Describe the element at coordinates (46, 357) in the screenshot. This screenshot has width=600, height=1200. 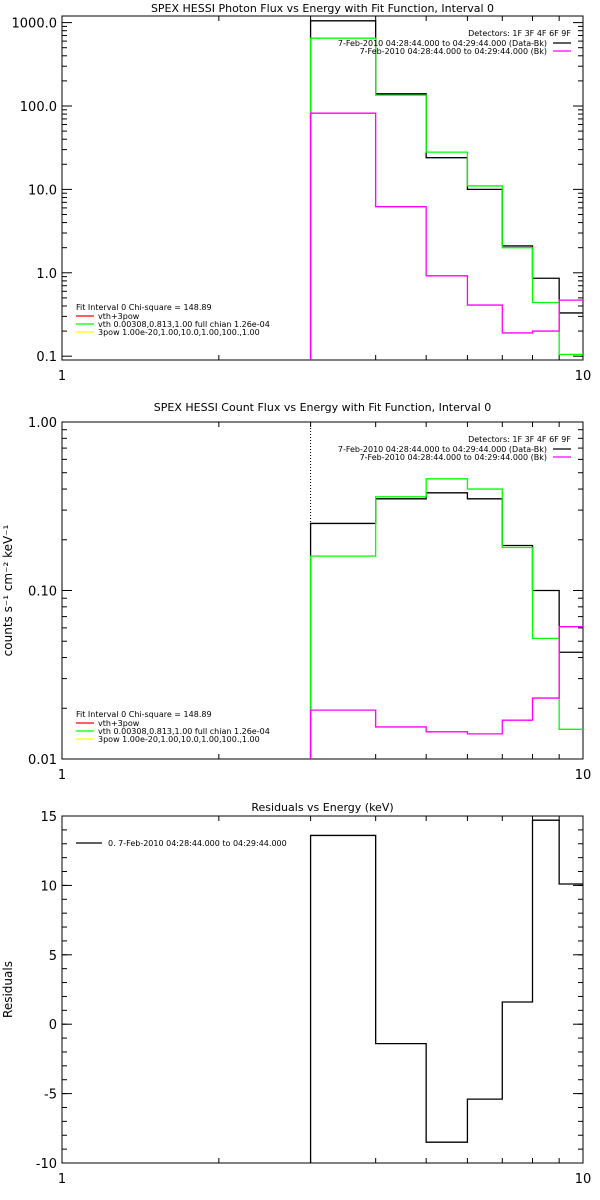
I see `y-tick-label: 0.1` at that location.